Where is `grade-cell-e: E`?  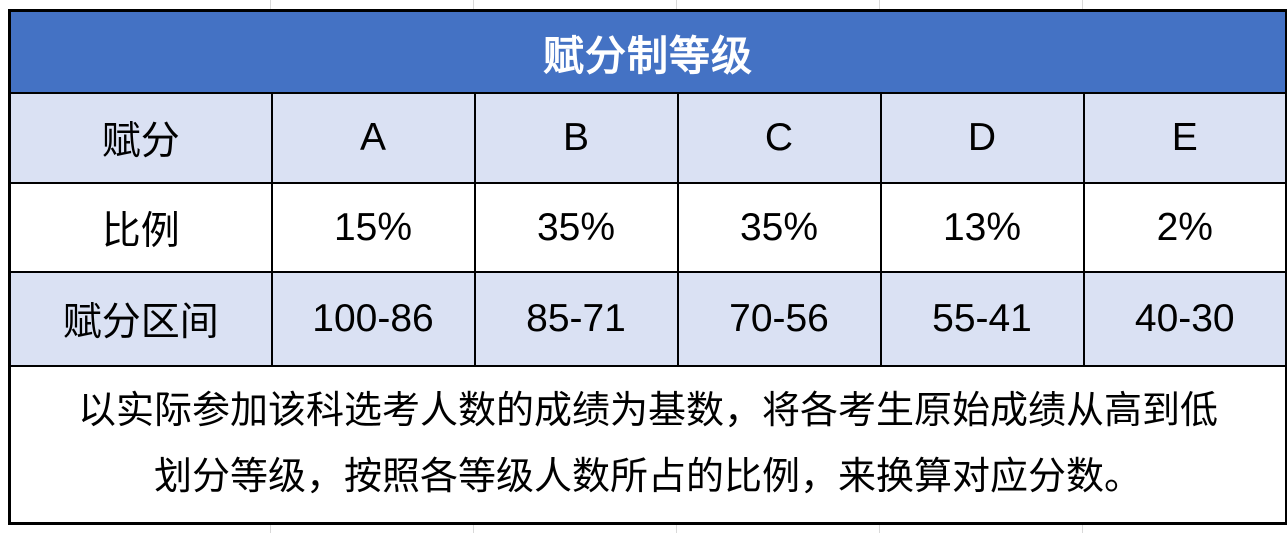
grade-cell-e: E is located at coordinates (1184, 138).